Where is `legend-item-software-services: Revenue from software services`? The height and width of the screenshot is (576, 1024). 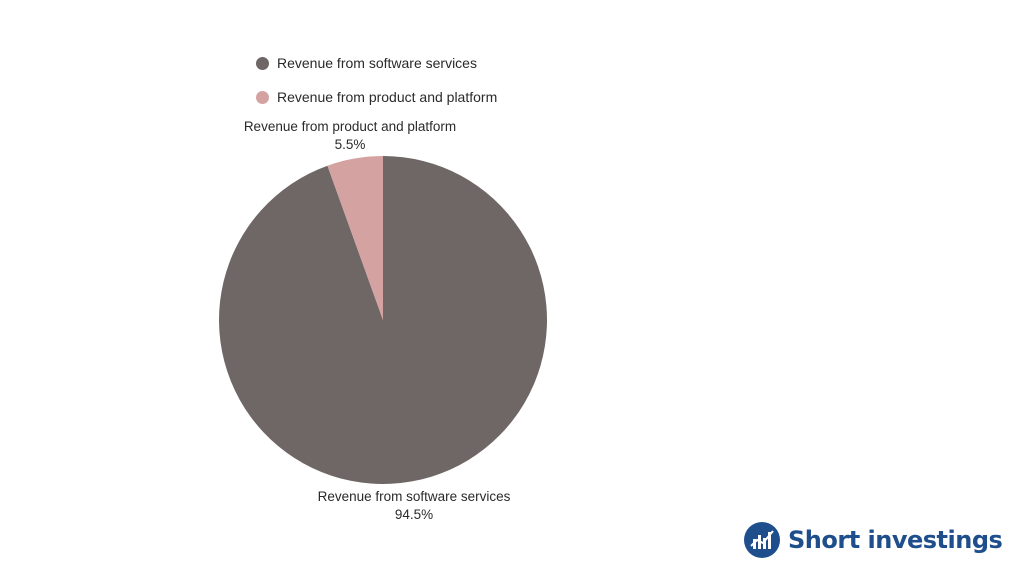
legend-item-software-services: Revenue from software services is located at coordinates (376, 63).